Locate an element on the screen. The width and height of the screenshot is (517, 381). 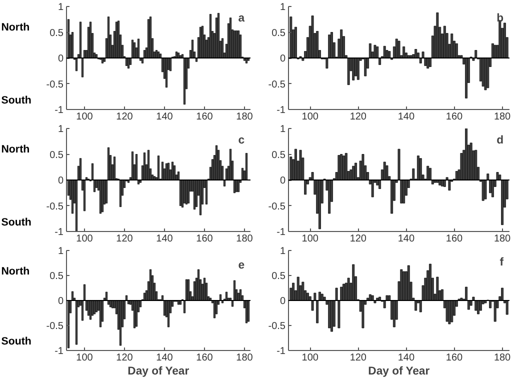
text: e is located at coordinates (241, 266).